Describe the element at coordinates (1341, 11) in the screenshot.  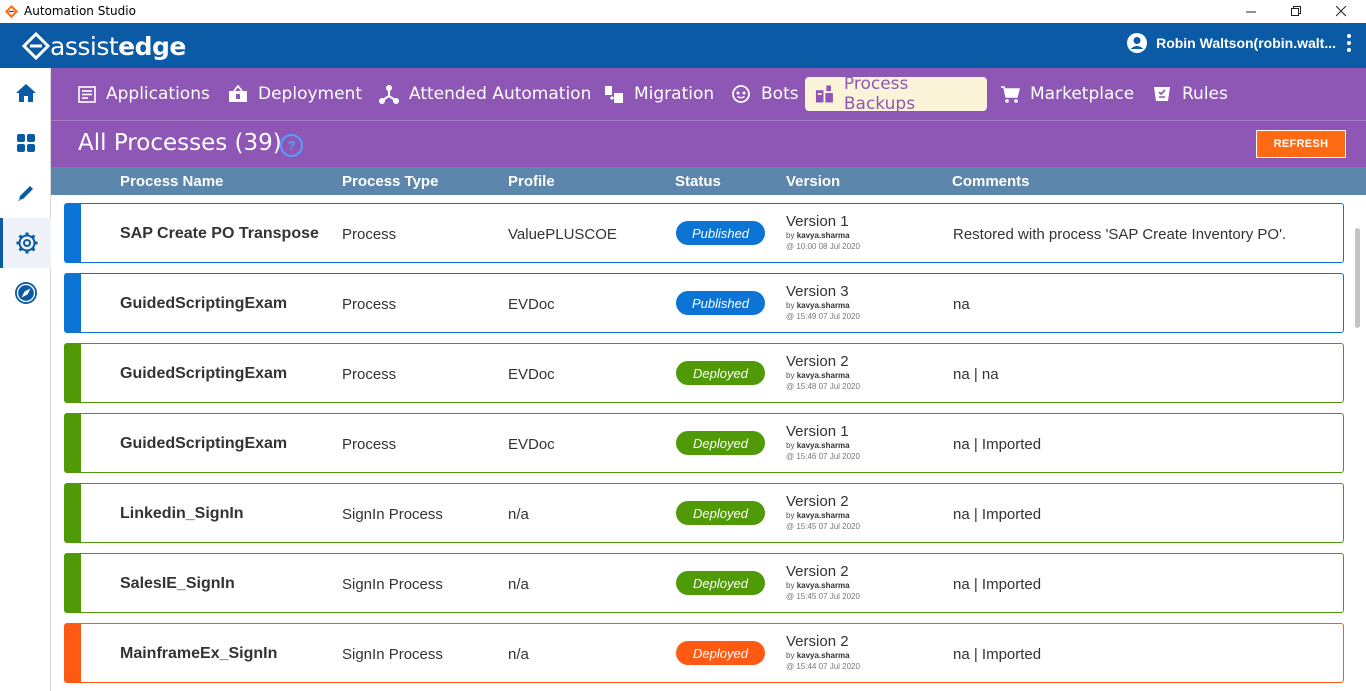
I see `close-button` at that location.